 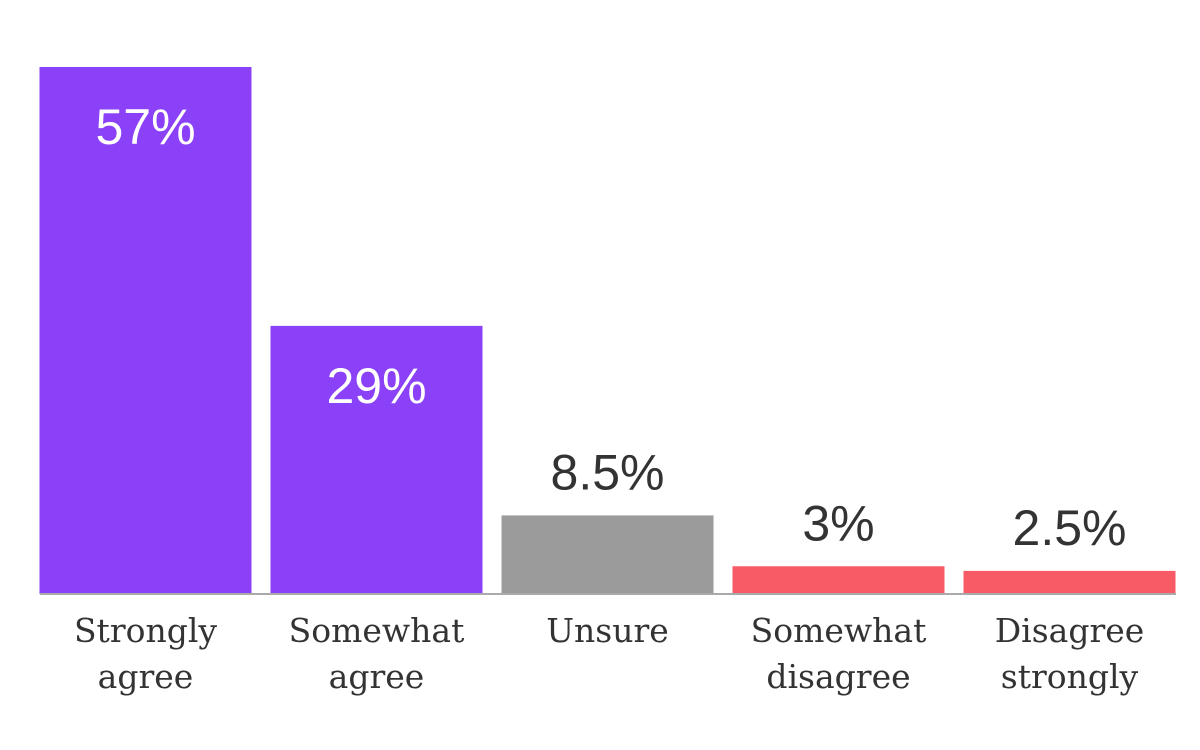 I want to click on value-label: 3%, so click(x=838, y=523).